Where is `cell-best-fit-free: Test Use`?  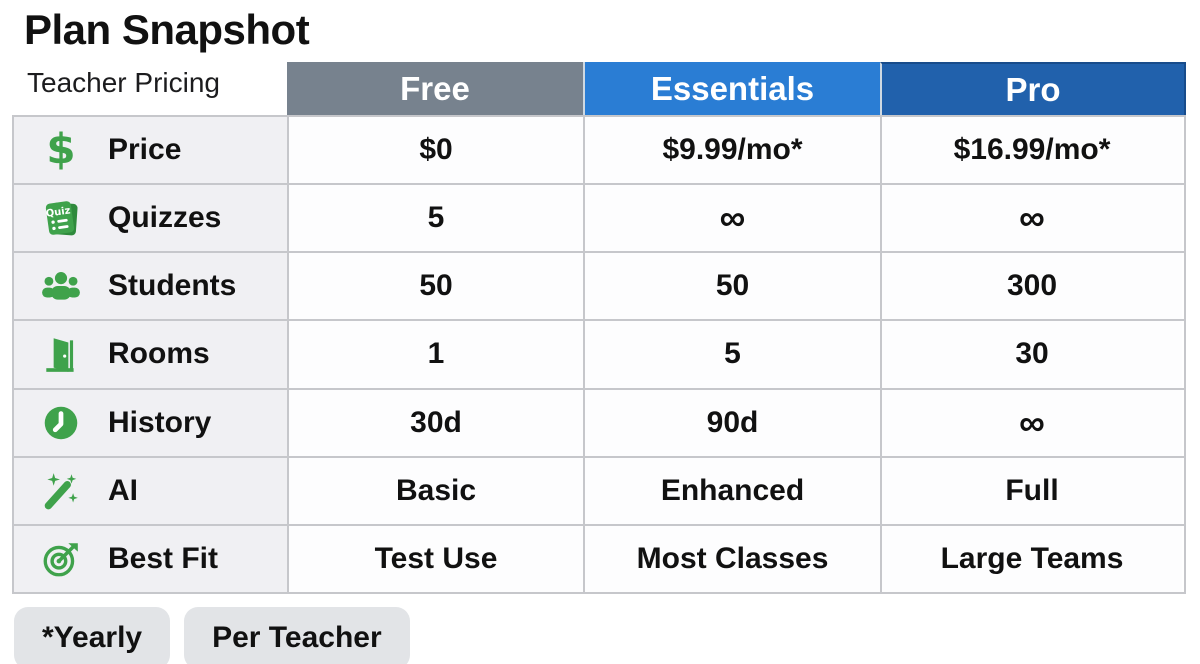
cell-best-fit-free: Test Use is located at coordinates (435, 558).